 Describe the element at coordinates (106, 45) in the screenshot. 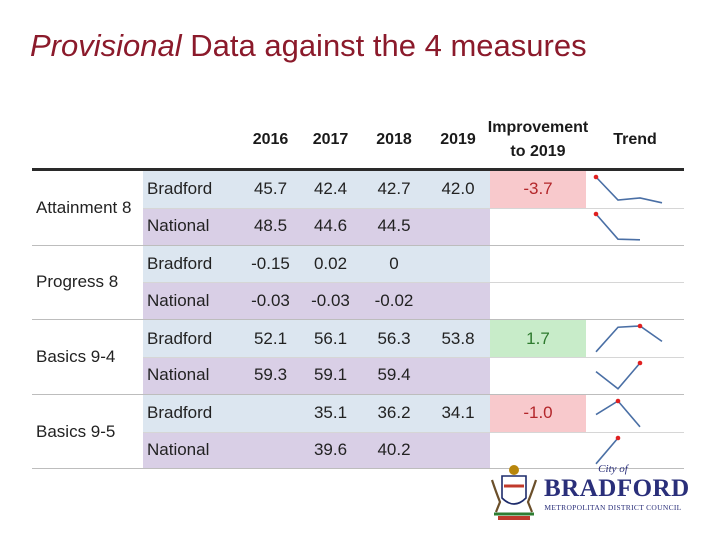

I see `title-emphasis: Provisional` at that location.